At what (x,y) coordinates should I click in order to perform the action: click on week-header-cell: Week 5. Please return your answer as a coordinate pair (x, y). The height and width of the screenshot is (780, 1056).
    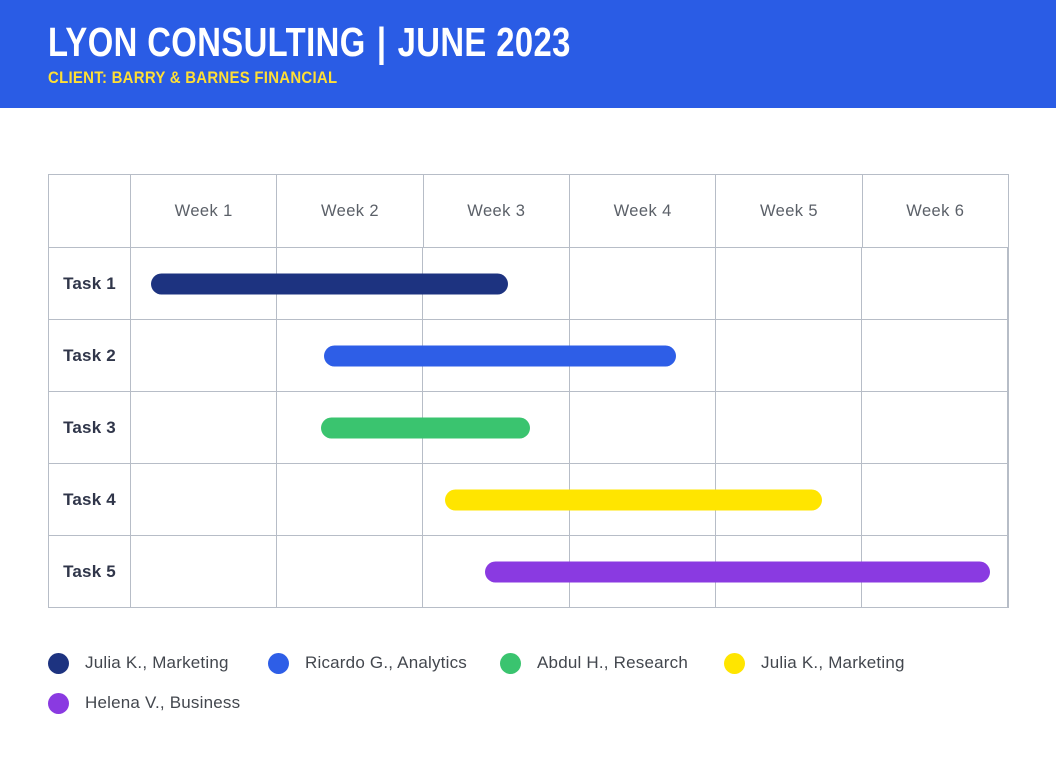
    Looking at the image, I should click on (789, 211).